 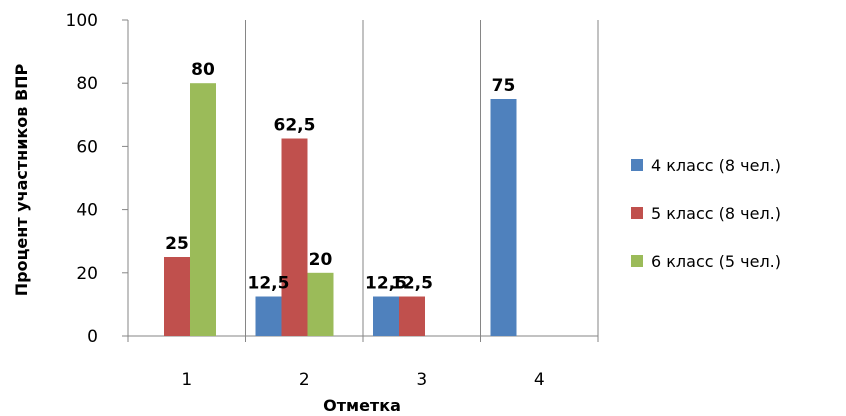 What do you see at coordinates (504, 86) in the screenshot?
I see `data-label: 75` at bounding box center [504, 86].